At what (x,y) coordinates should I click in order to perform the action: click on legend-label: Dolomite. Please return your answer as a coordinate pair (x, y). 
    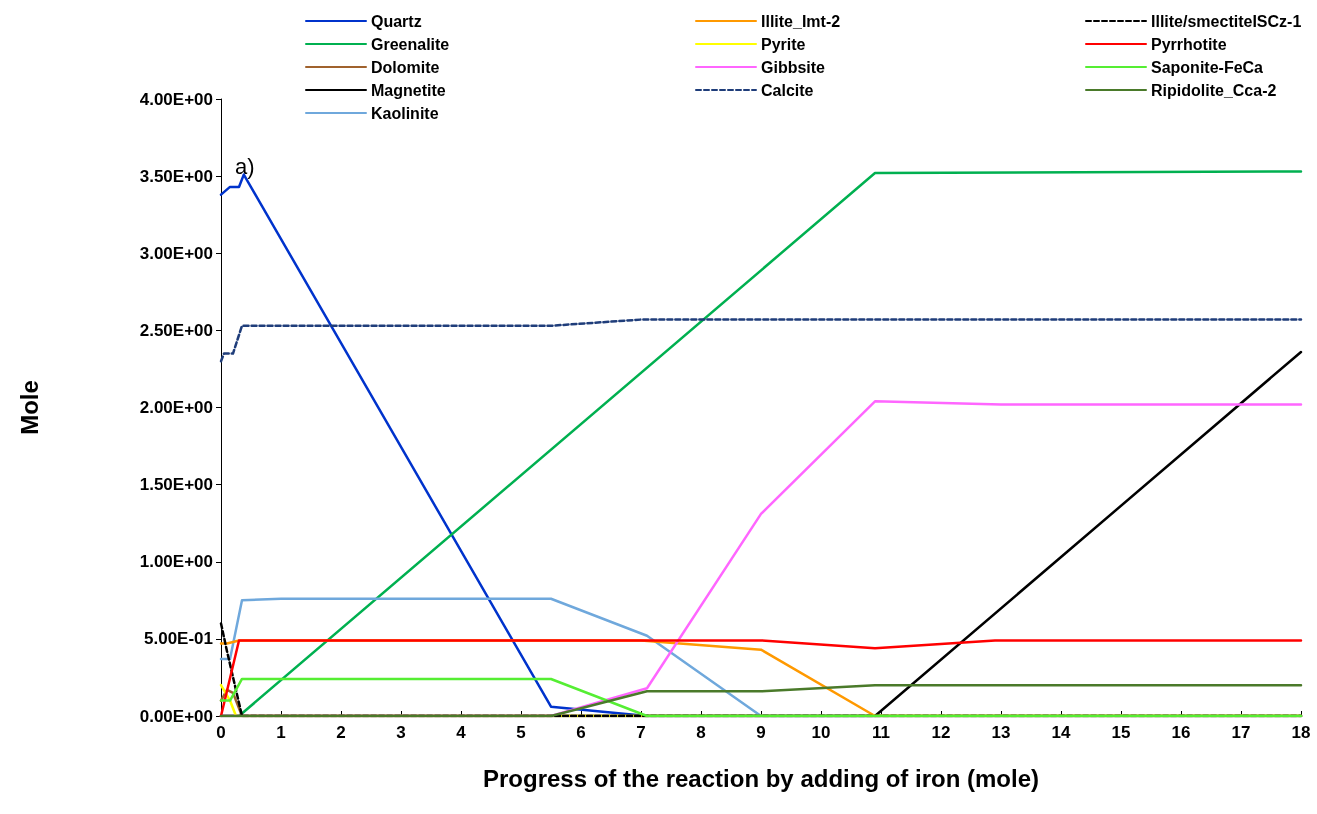
    Looking at the image, I should click on (405, 67).